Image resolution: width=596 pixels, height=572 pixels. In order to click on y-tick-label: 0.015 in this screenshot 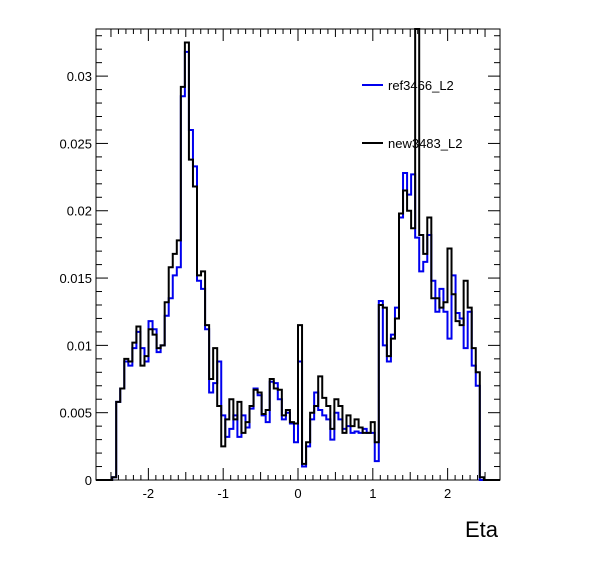, I will do `click(75, 278)`.